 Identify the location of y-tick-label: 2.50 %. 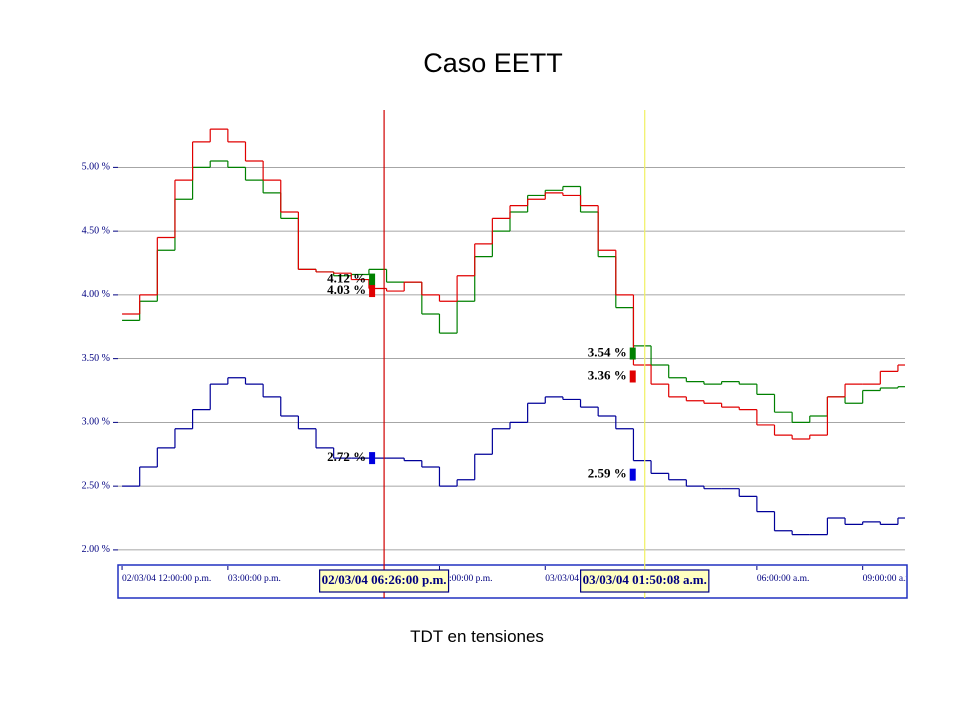
(96, 485).